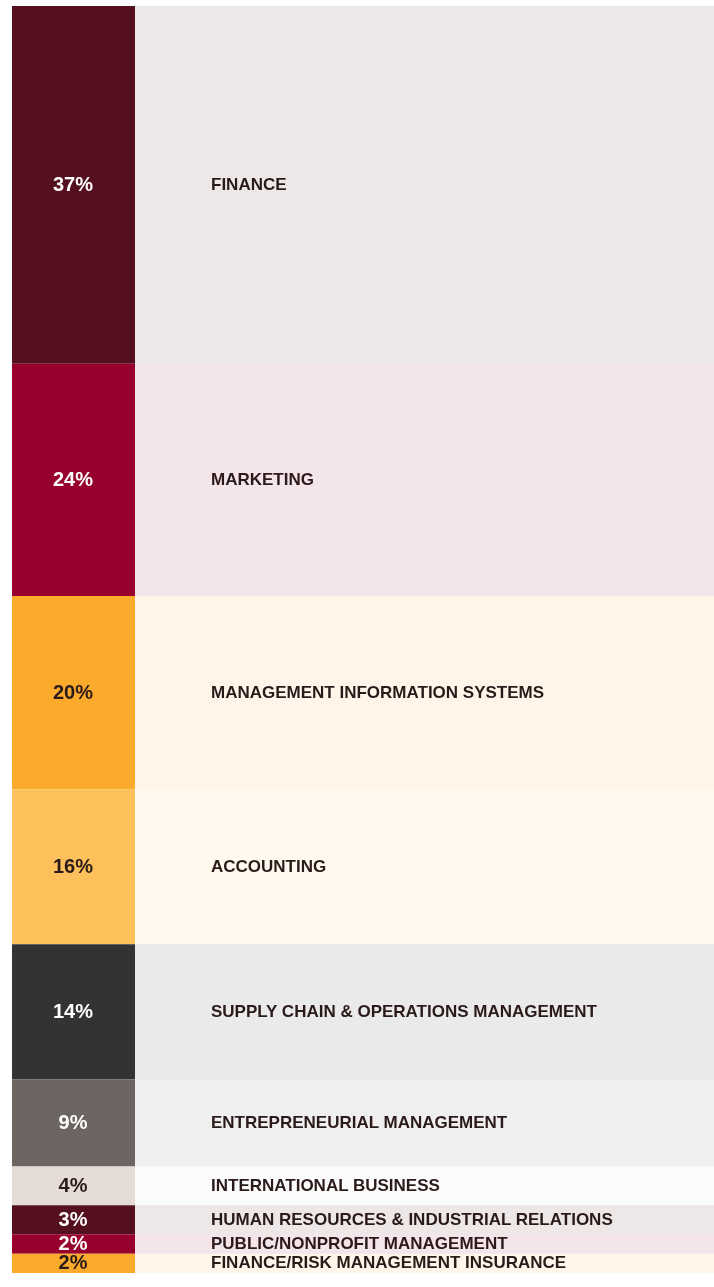 This screenshot has width=714, height=1287. Describe the element at coordinates (73, 478) in the screenshot. I see `data-label: 24%` at that location.